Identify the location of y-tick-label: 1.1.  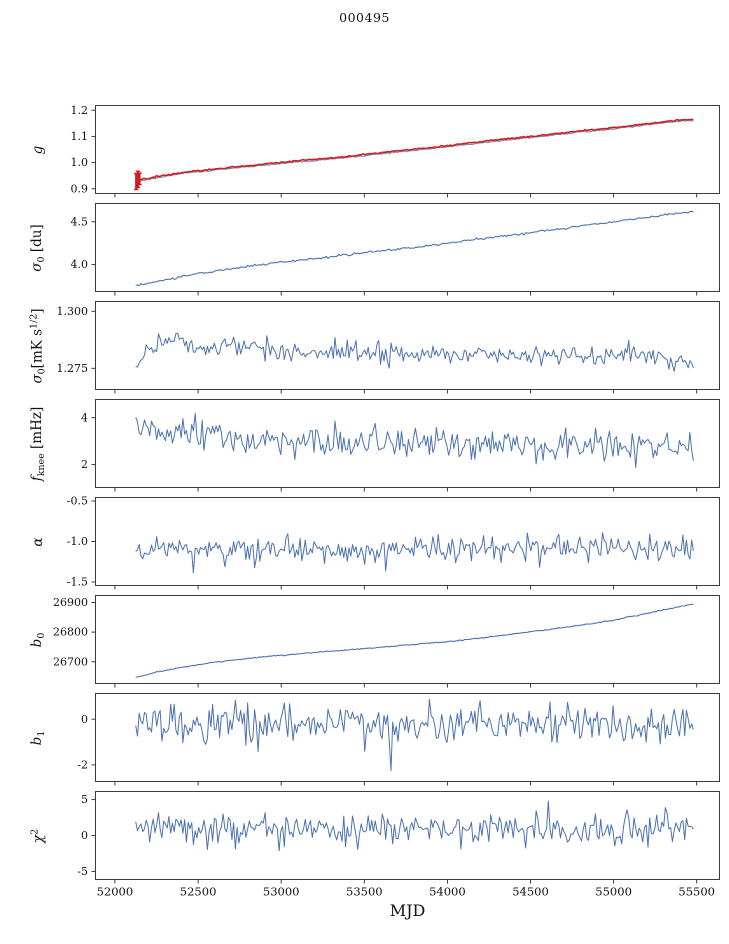
(80, 136).